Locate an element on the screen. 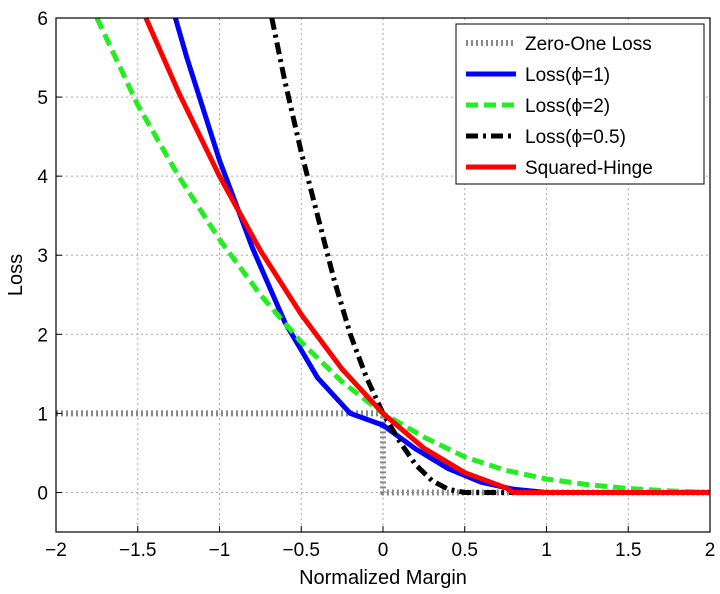  legend-label-3: Loss(ϕ=0.5) is located at coordinates (575, 137).